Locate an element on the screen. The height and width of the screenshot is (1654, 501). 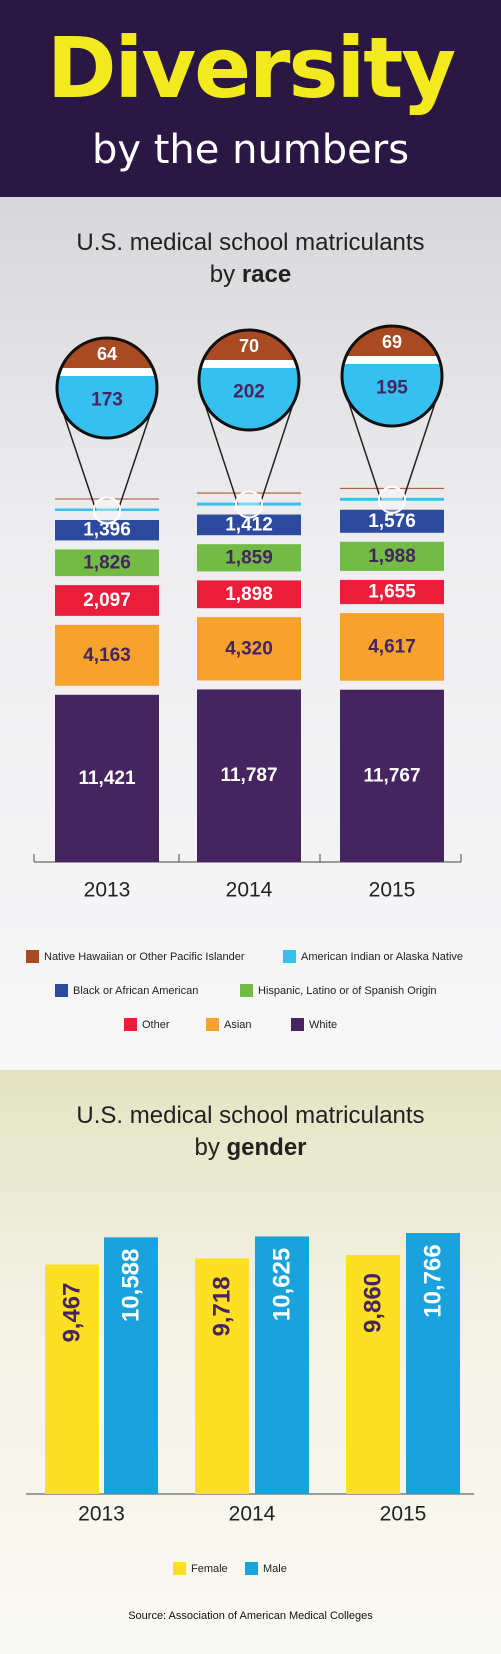
race-bar-label: 1,396 is located at coordinates (107, 530).